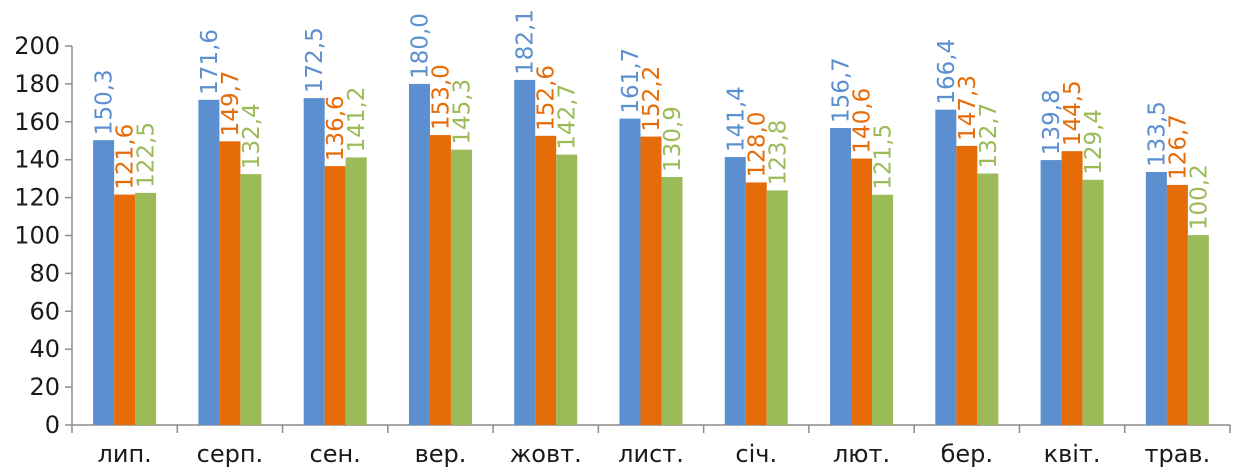 This screenshot has height=472, width=1240. Describe the element at coordinates (441, 454) in the screenshot. I see `x-tick-label: вер.` at that location.